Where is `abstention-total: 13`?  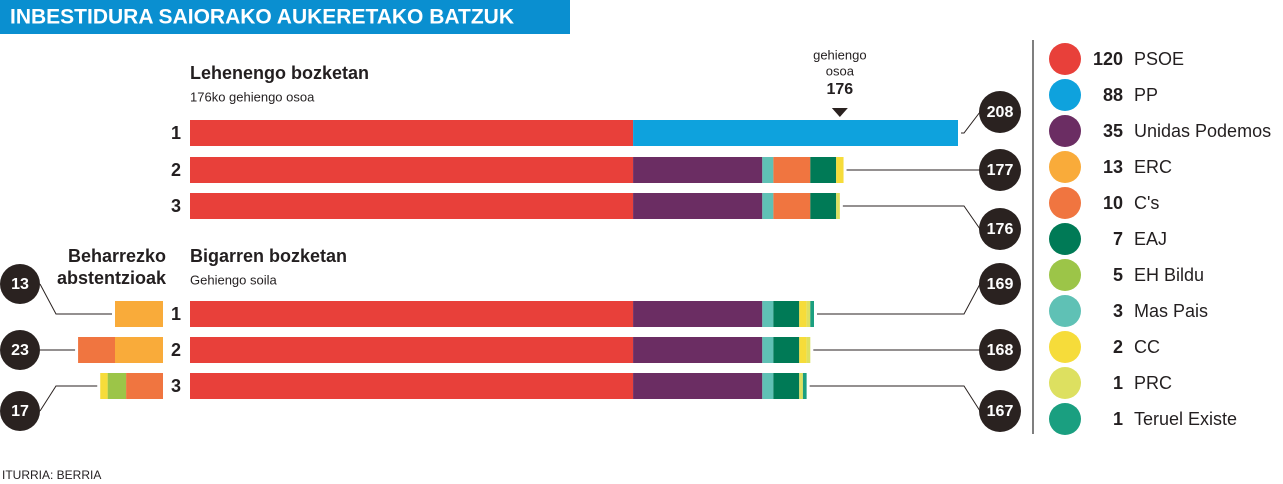
abstention-total: 13 is located at coordinates (20, 284).